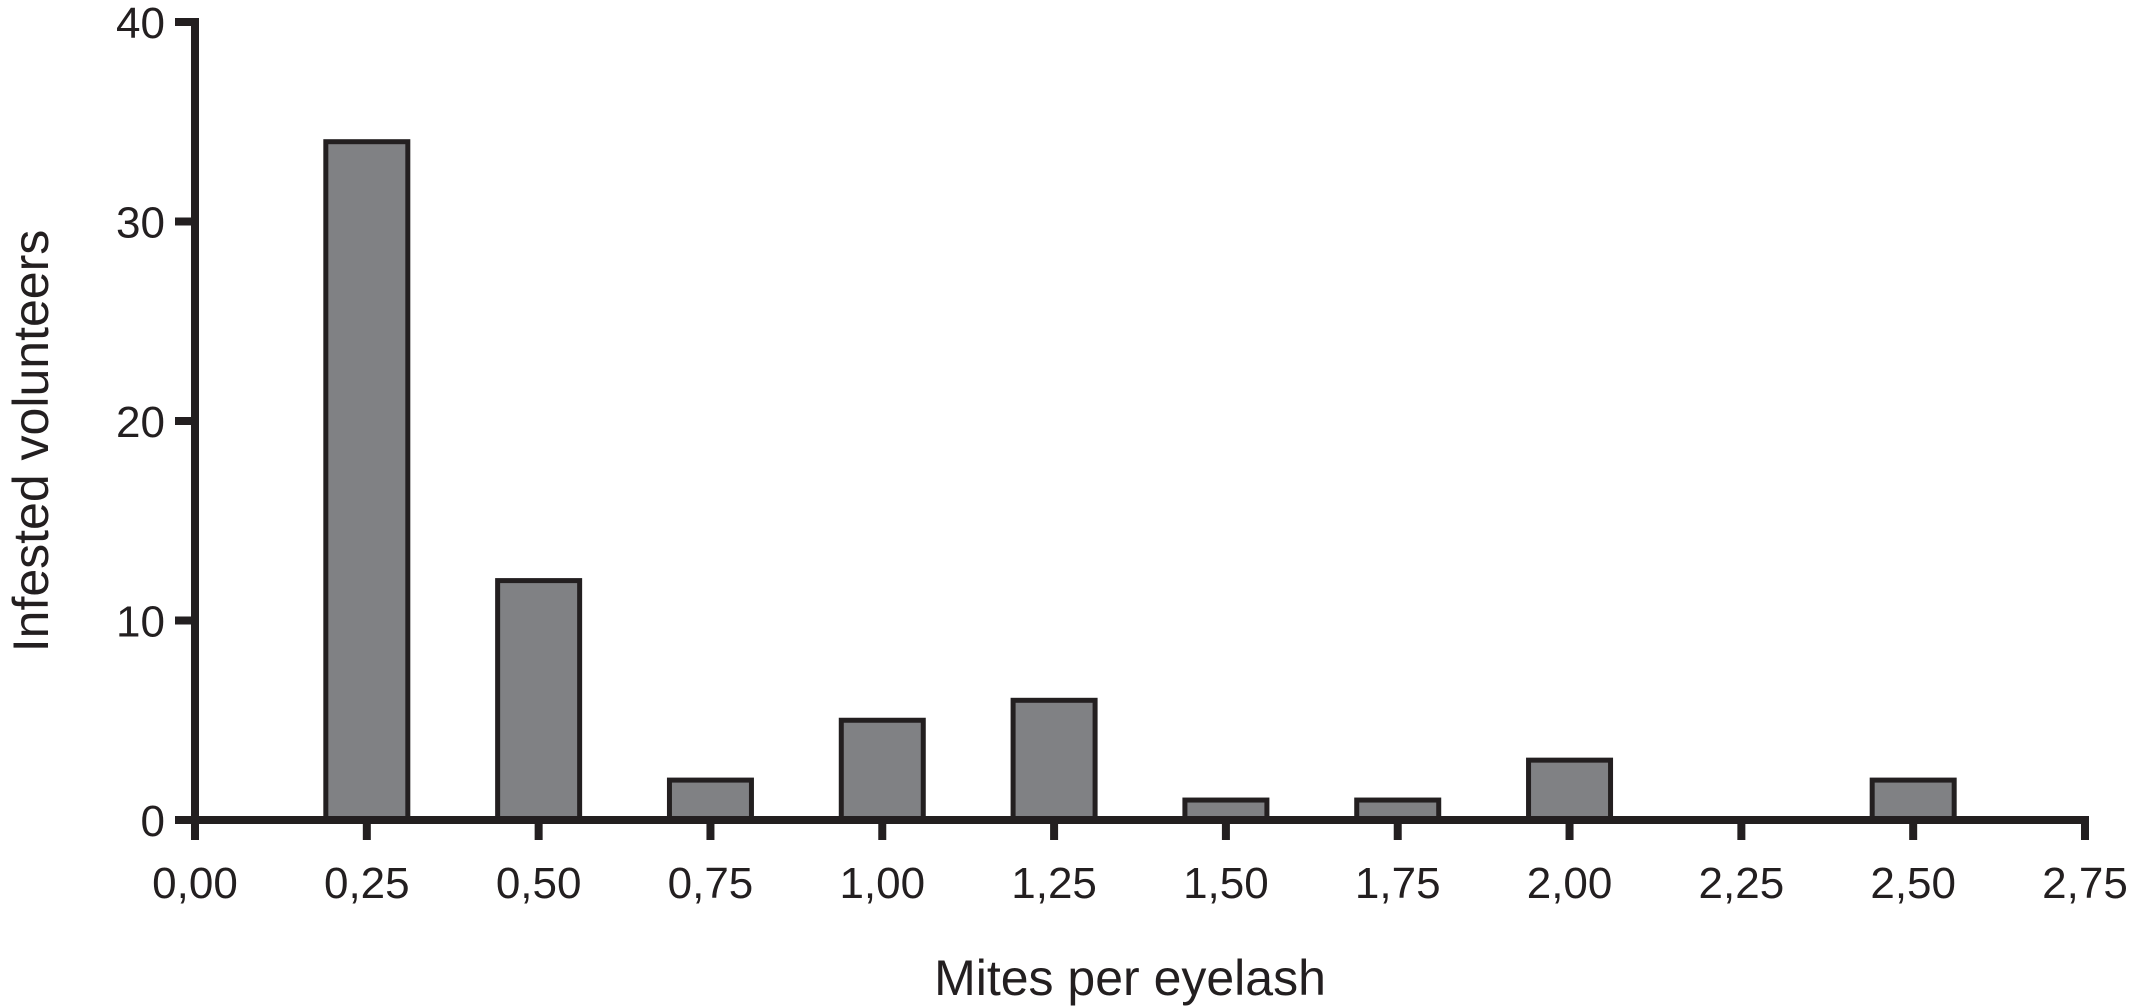  Describe the element at coordinates (1398, 883) in the screenshot. I see `x-tick-label: 1,75` at that location.